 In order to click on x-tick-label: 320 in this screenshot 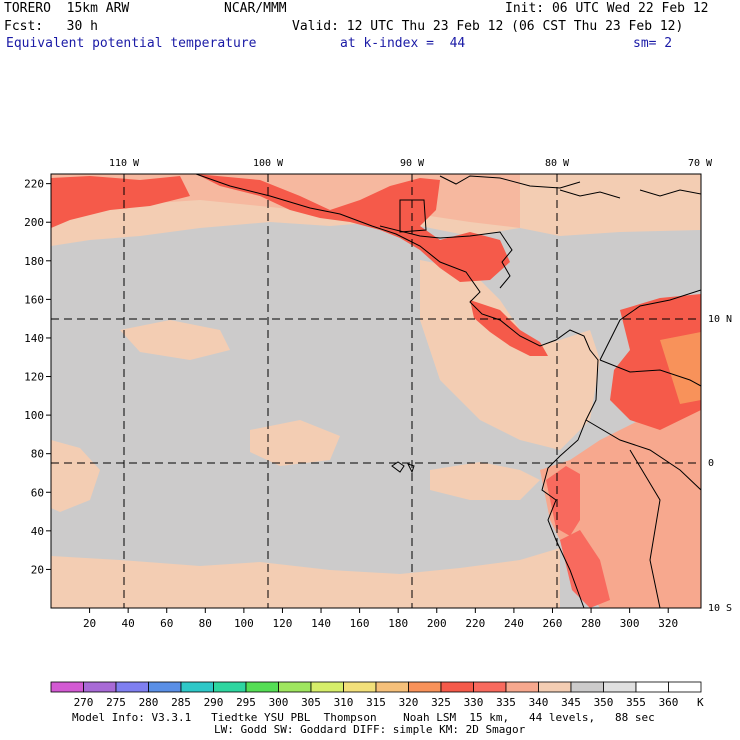, I will do `click(668, 623)`.